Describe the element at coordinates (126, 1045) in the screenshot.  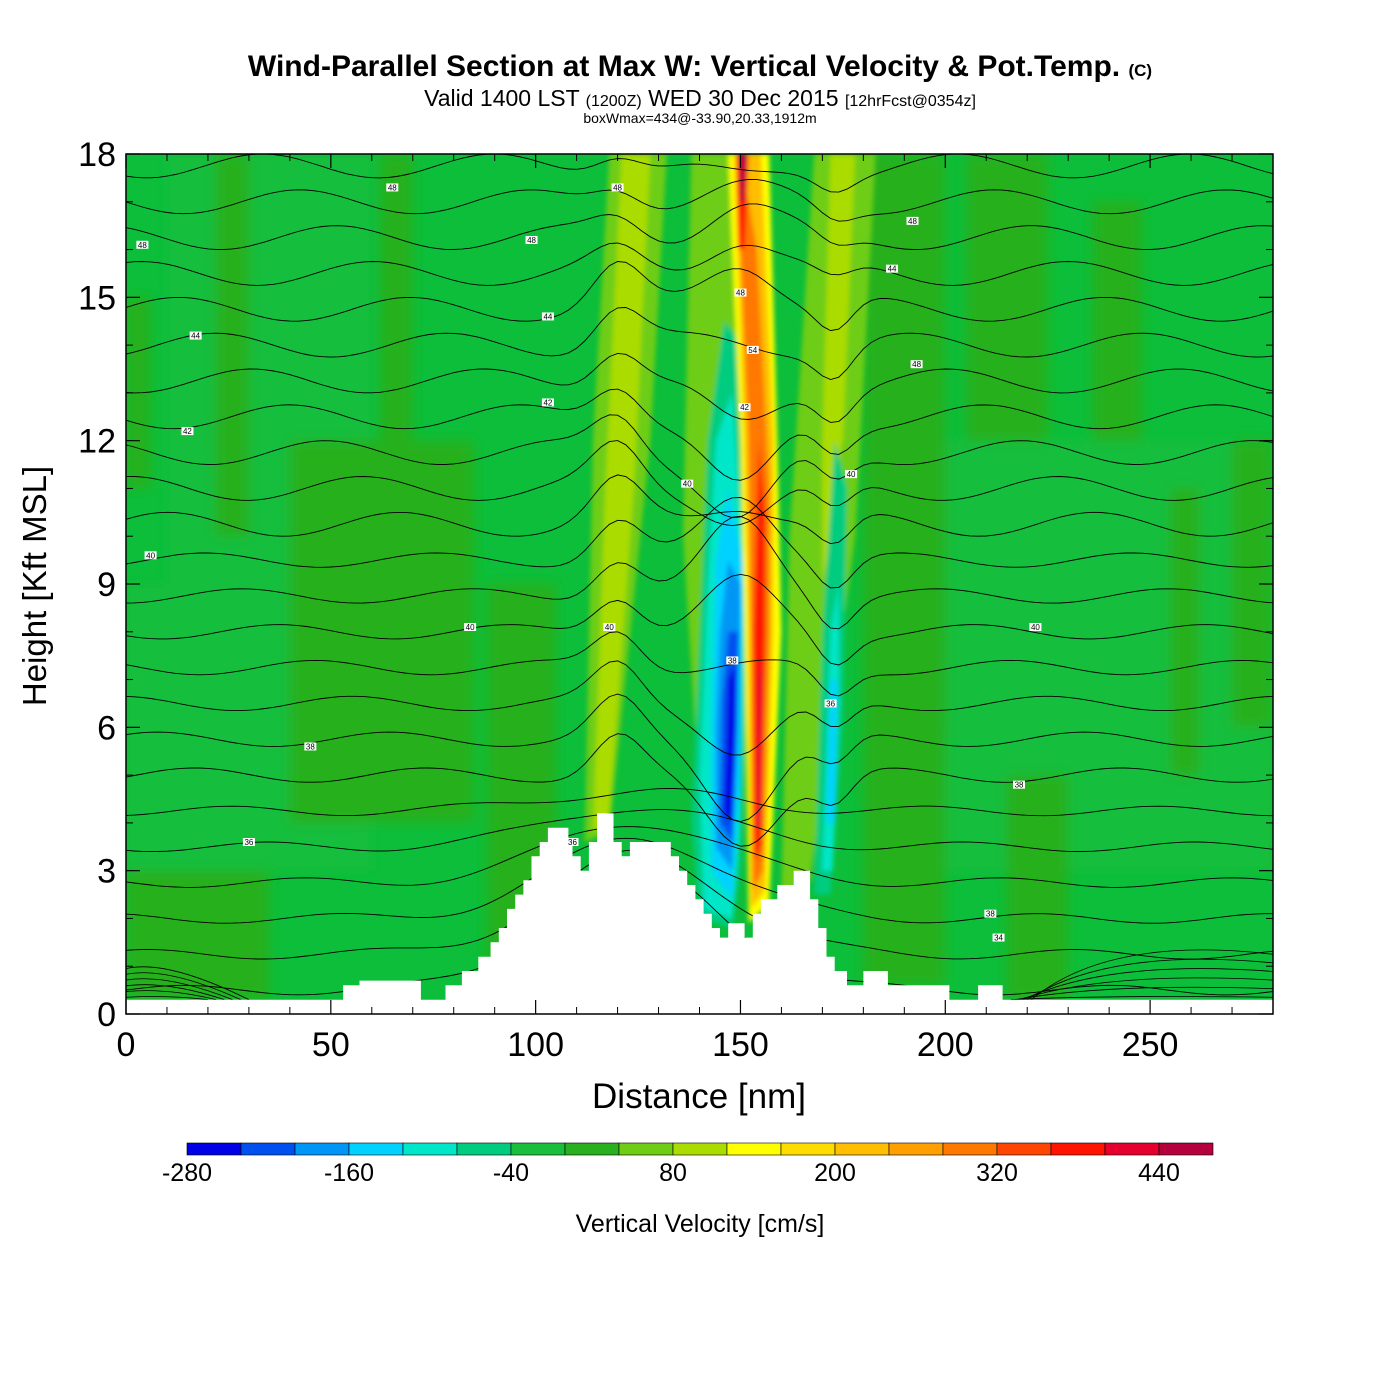
I see `x-tick-label: 0` at that location.